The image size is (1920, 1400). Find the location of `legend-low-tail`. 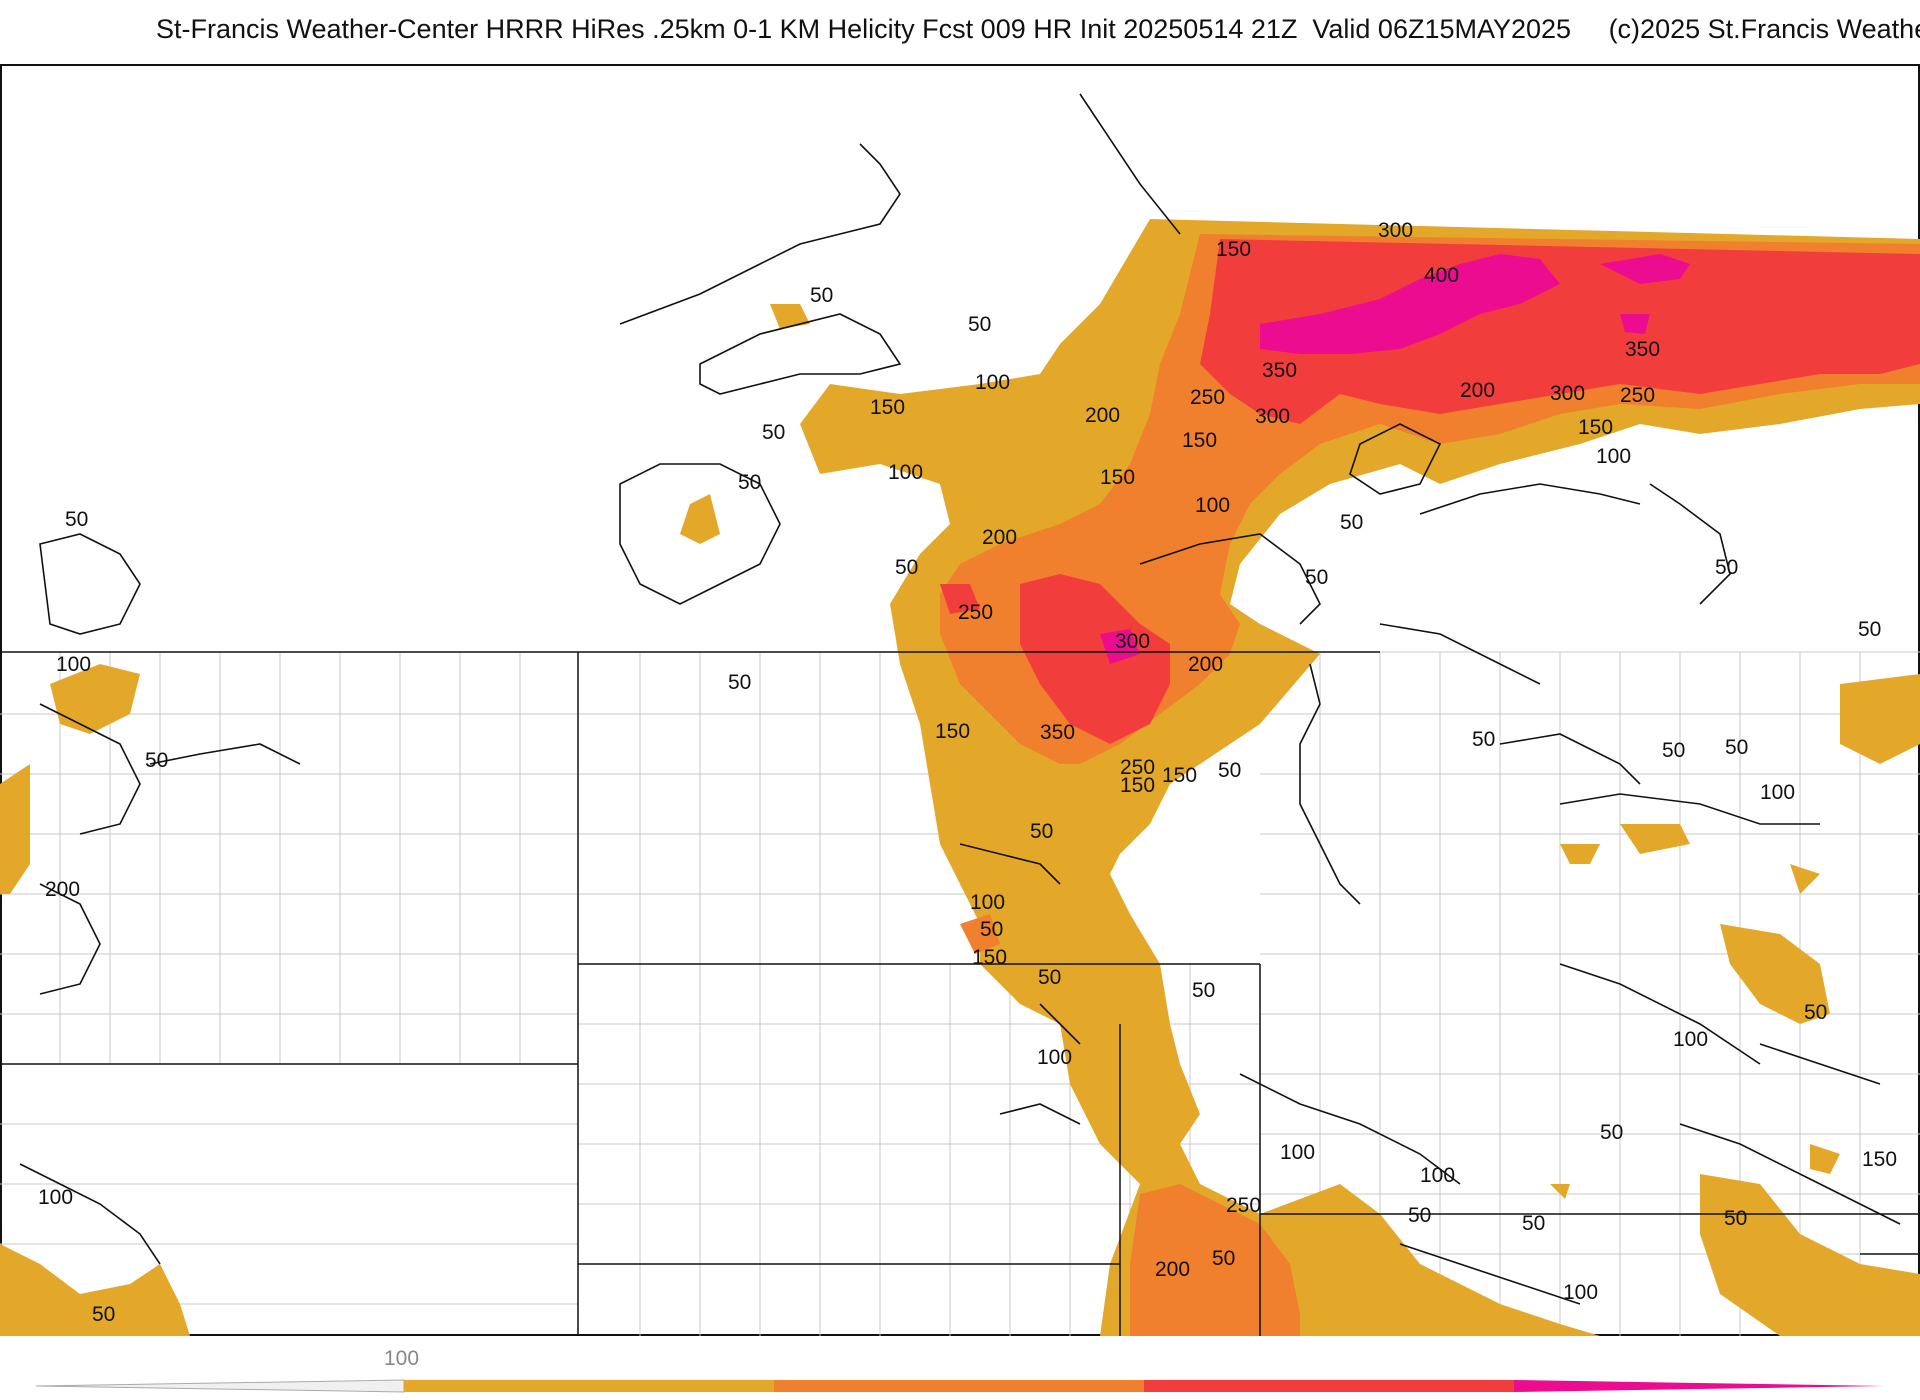

legend-low-tail is located at coordinates (220, 1386).